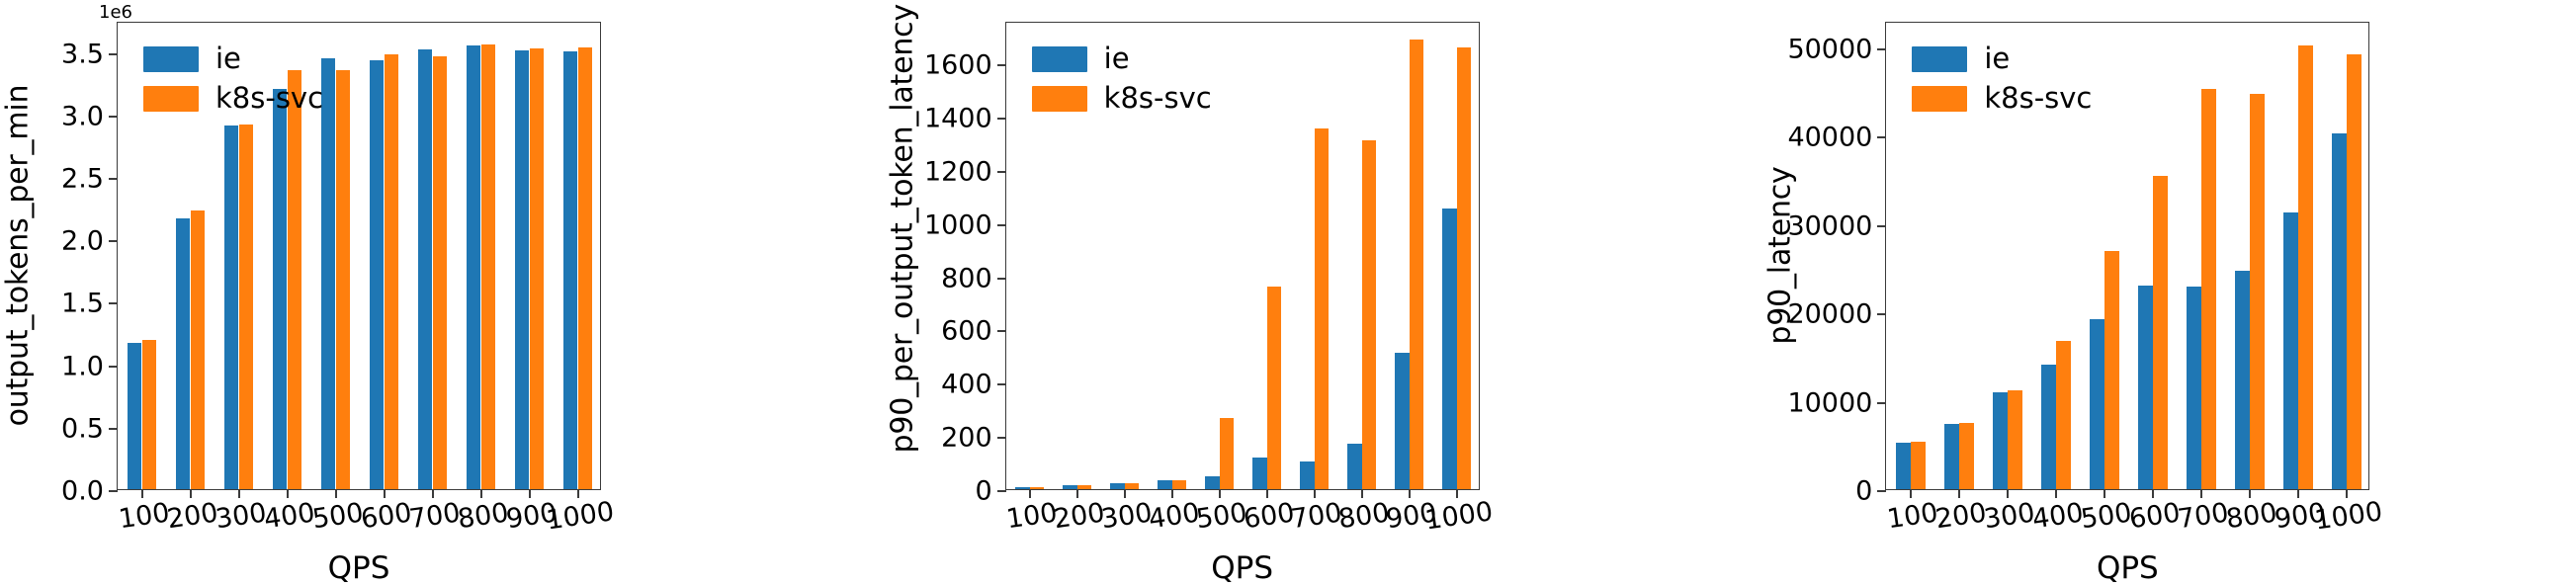 The image size is (2576, 586). Describe the element at coordinates (18, 255) in the screenshot. I see `y-axis-label-0: output_tokens_per_min` at that location.